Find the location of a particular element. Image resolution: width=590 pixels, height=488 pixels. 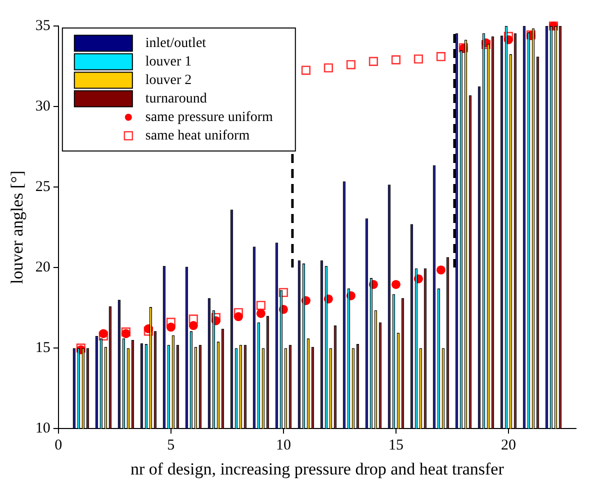

x-tick-label: 0 is located at coordinates (58, 446).